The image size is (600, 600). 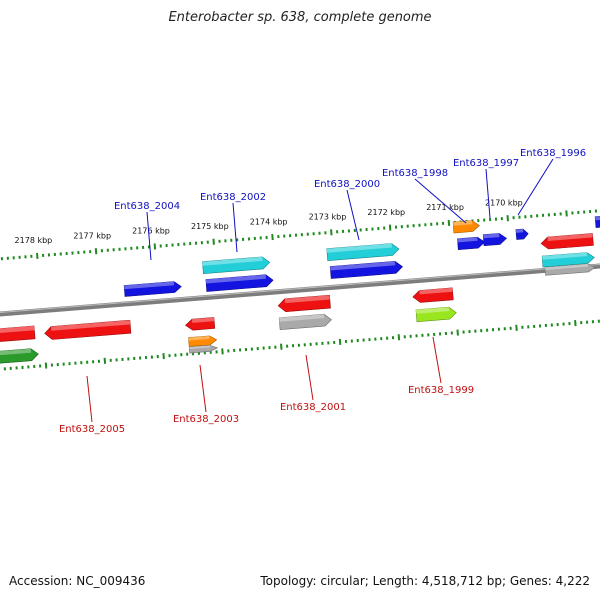 I want to click on gene-arrow-2003b, so click(x=203, y=341).